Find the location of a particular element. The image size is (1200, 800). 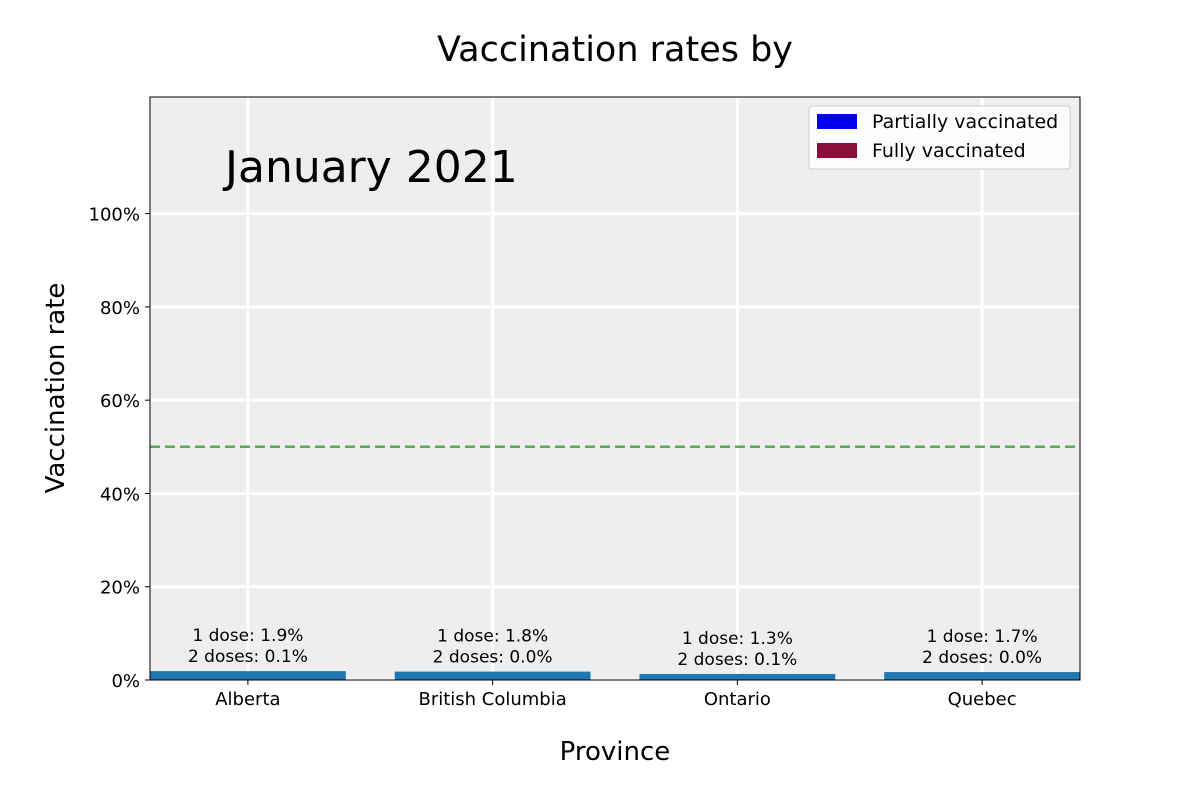

x-tick-label: Quebec is located at coordinates (982, 699).